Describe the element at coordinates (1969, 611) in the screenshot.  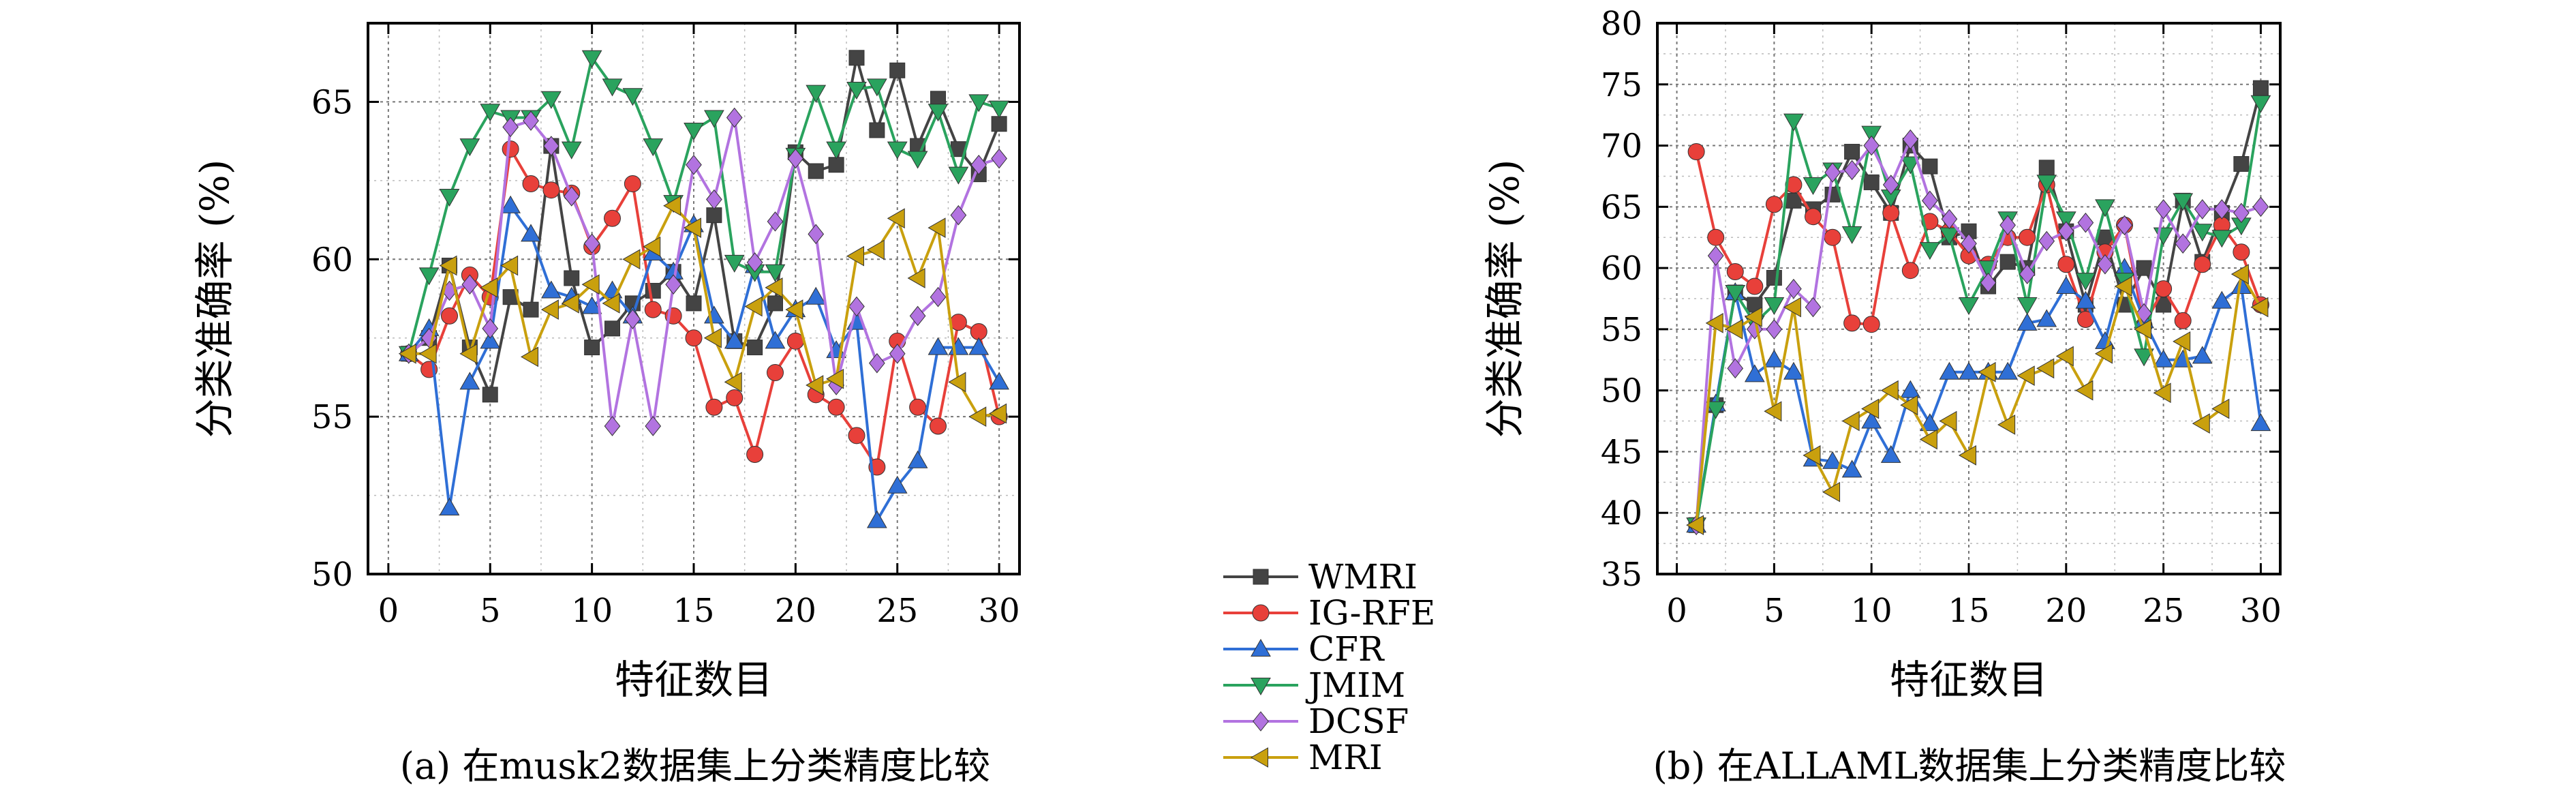
I see `x-tick-label: 15` at that location.